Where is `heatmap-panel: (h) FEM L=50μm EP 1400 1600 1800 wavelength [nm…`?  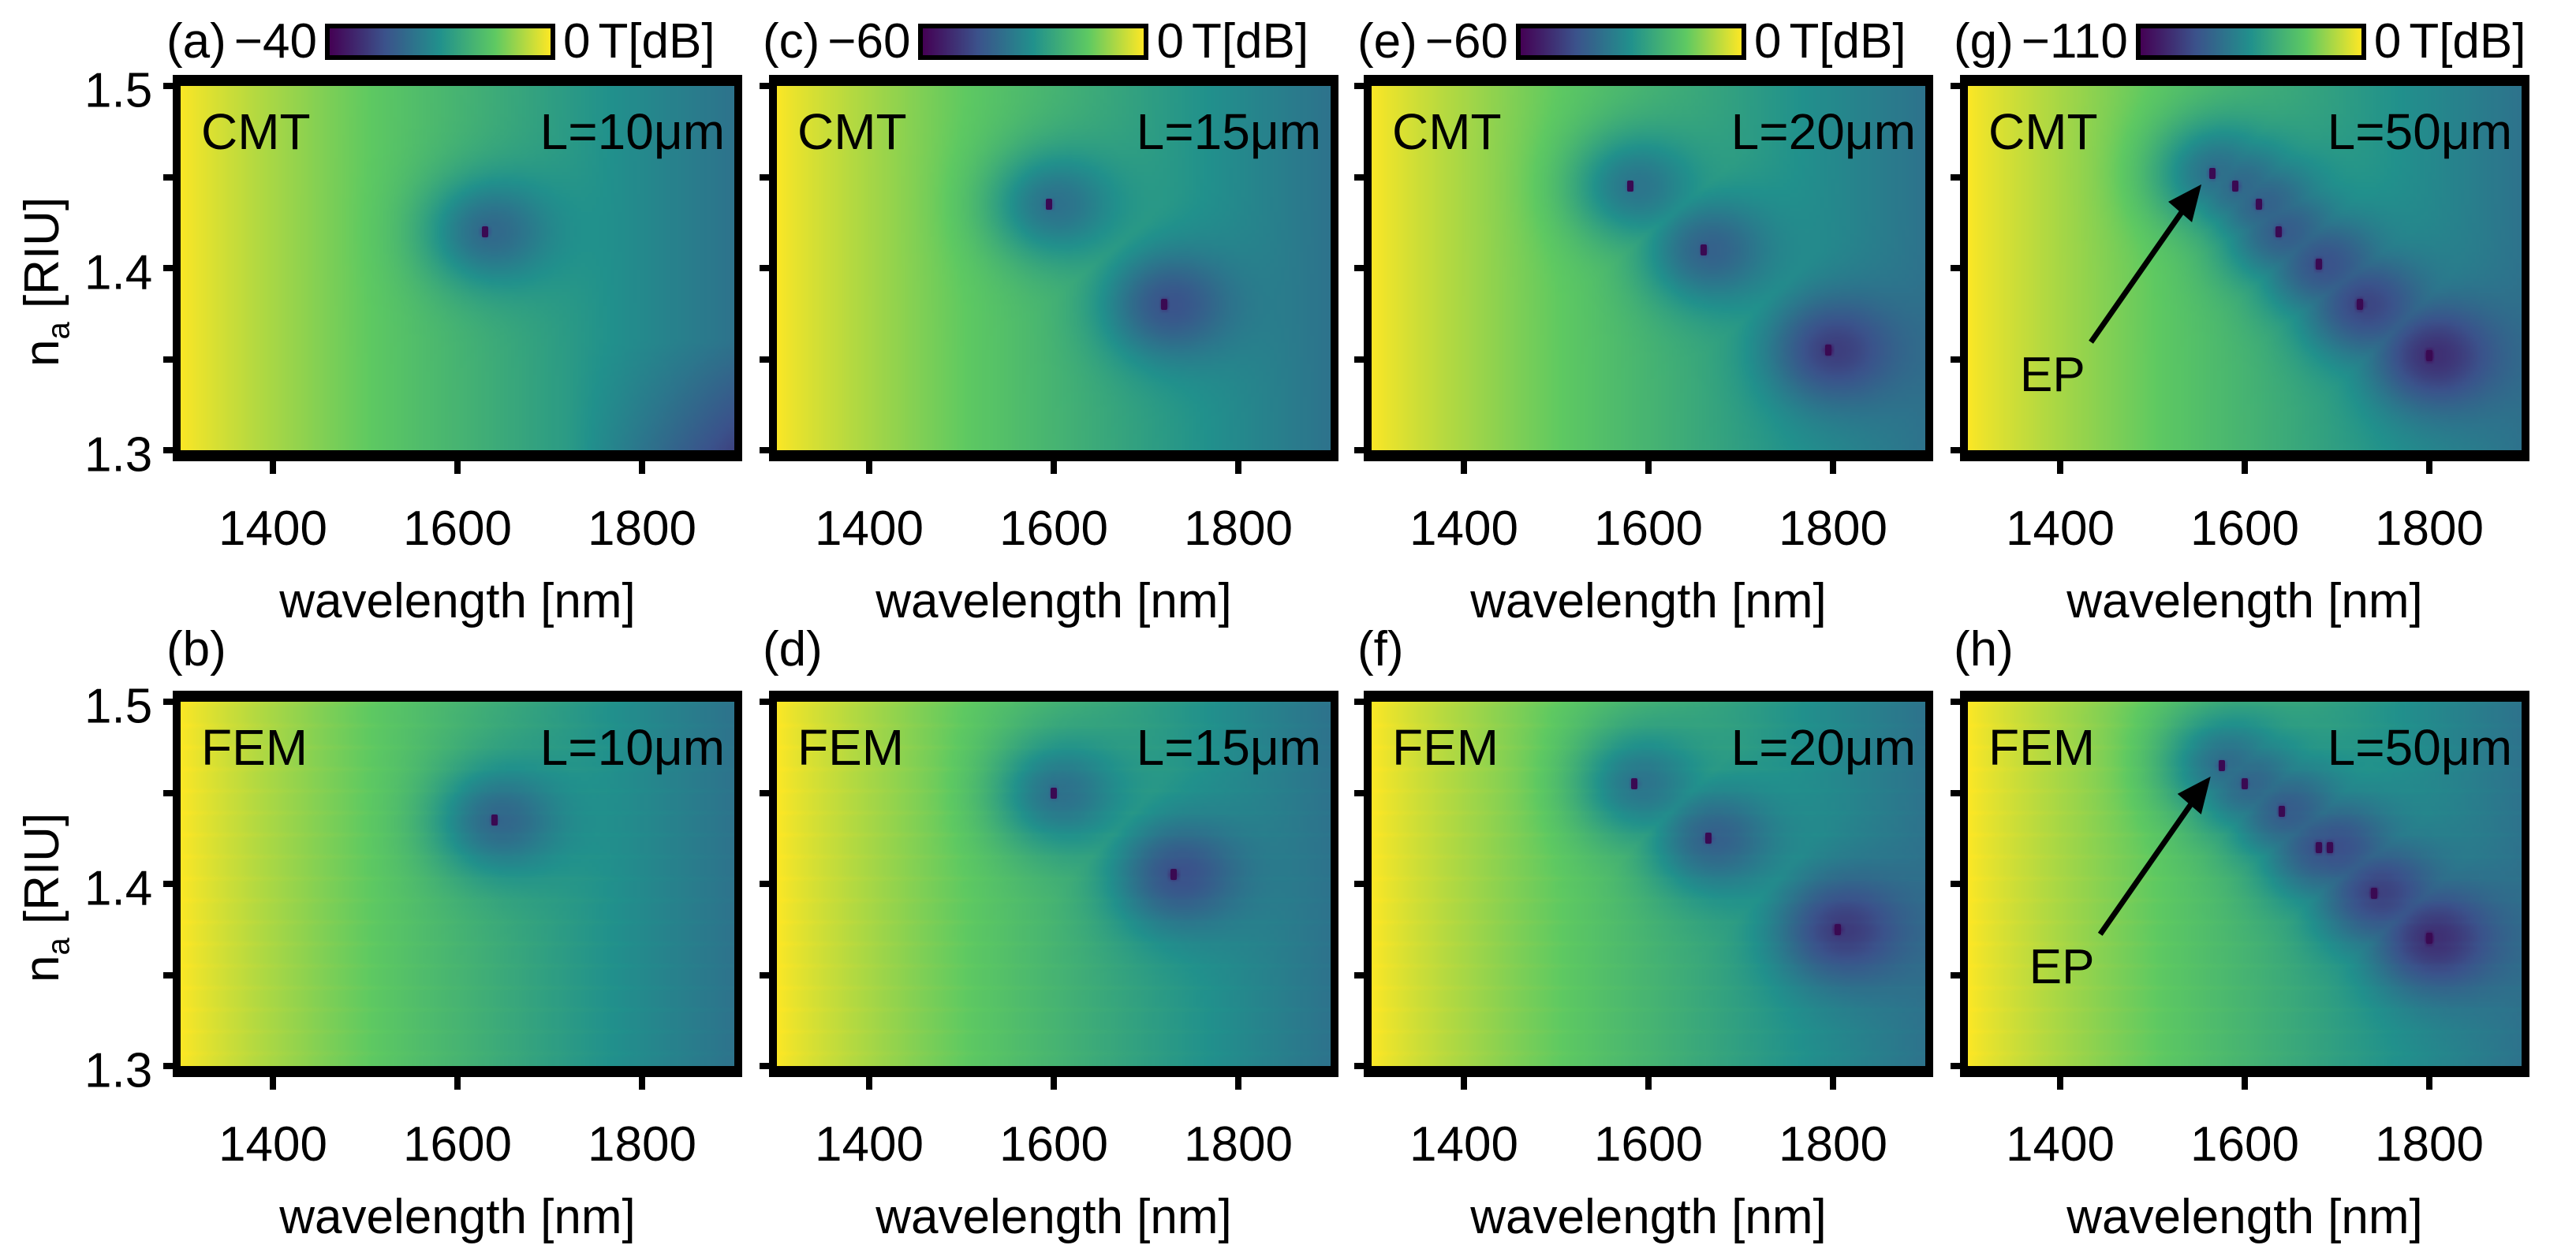
heatmap-panel: (h) FEM L=50μm EP 1400 1600 1800 wavelength [nm… is located at coordinates (2240, 933).